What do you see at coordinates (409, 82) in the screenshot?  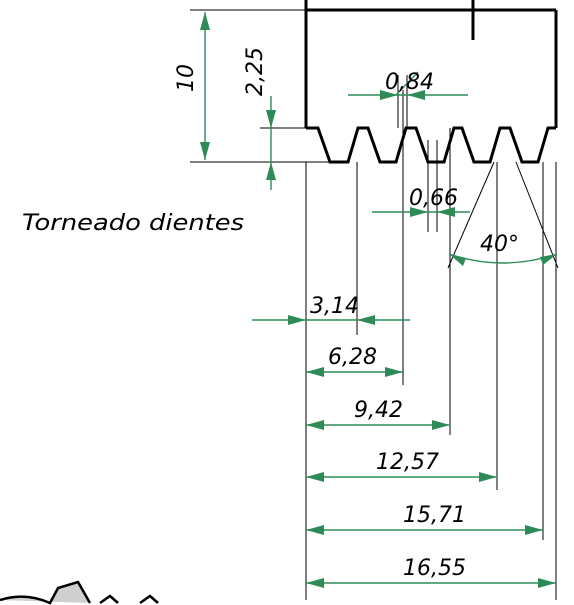 I see `dim-tooth-top-width: 0,84` at bounding box center [409, 82].